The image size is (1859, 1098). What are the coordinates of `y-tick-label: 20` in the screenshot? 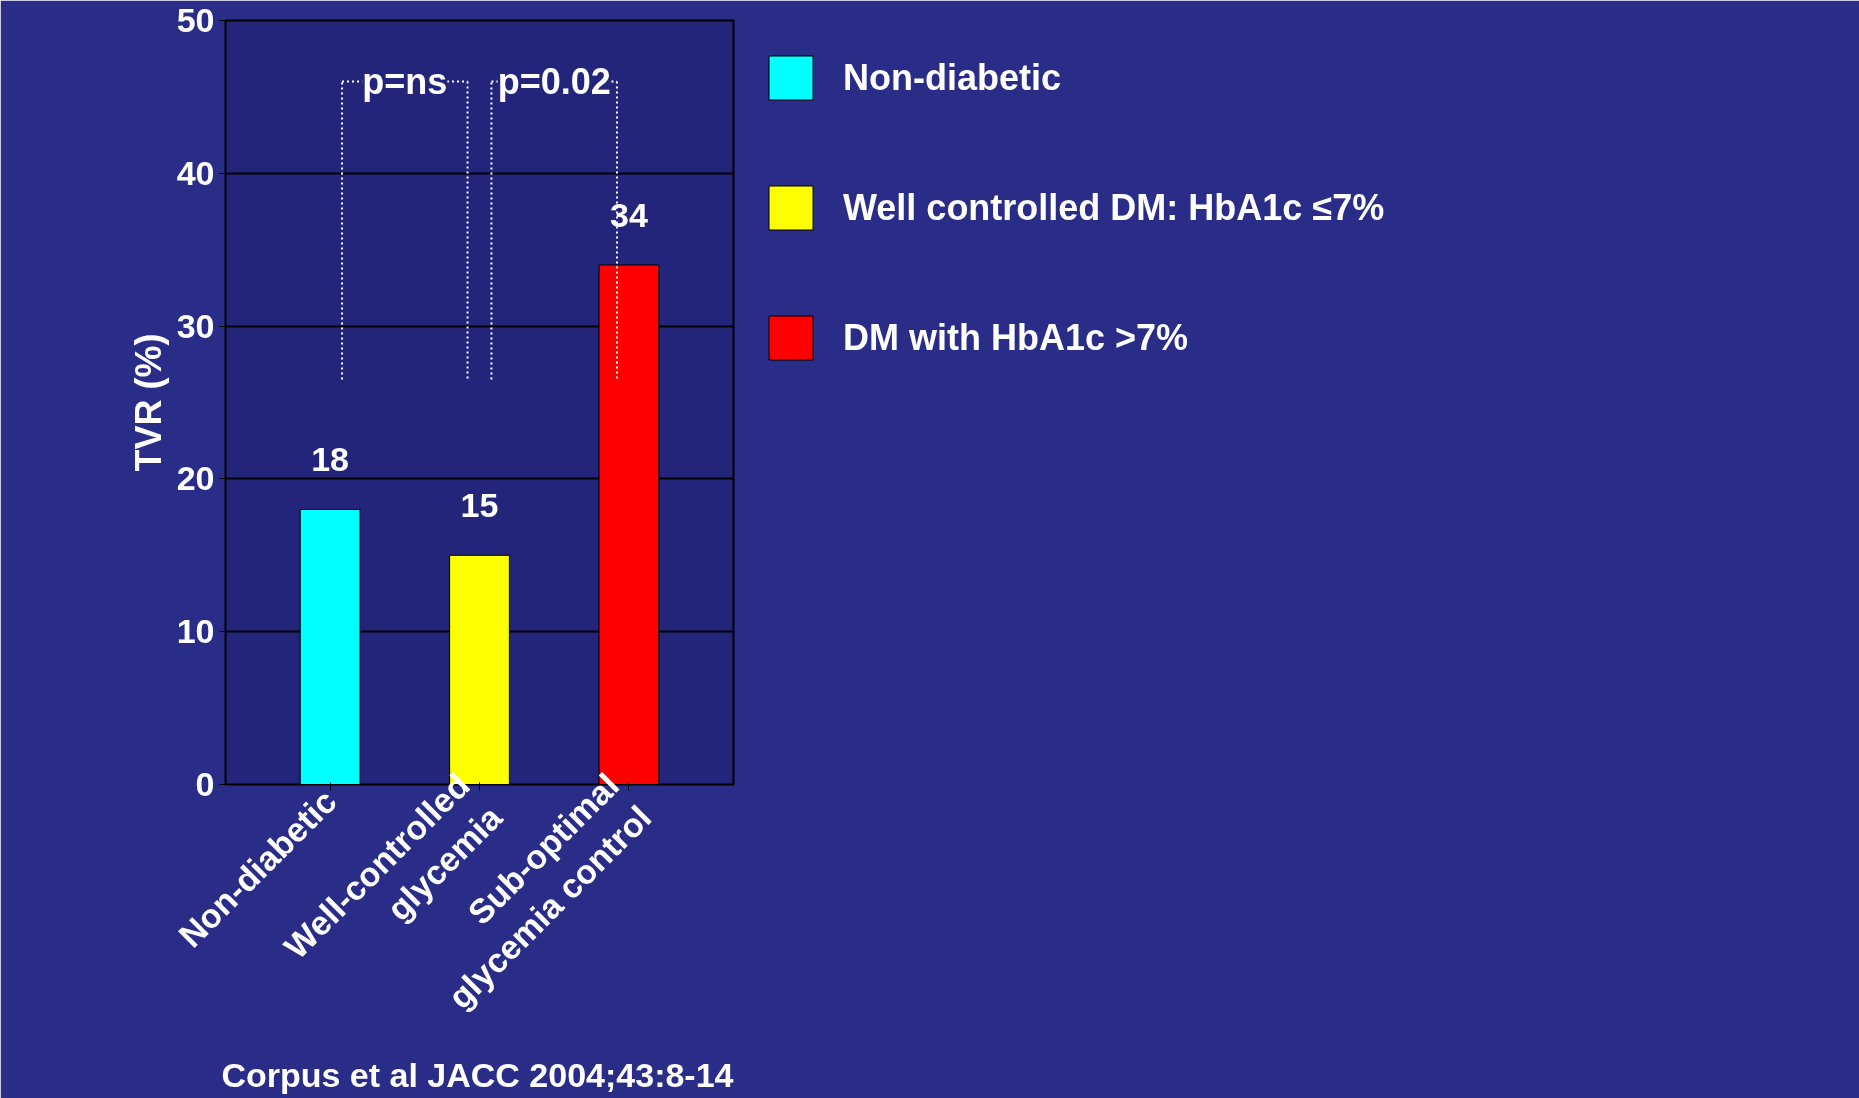 It's located at (195, 478).